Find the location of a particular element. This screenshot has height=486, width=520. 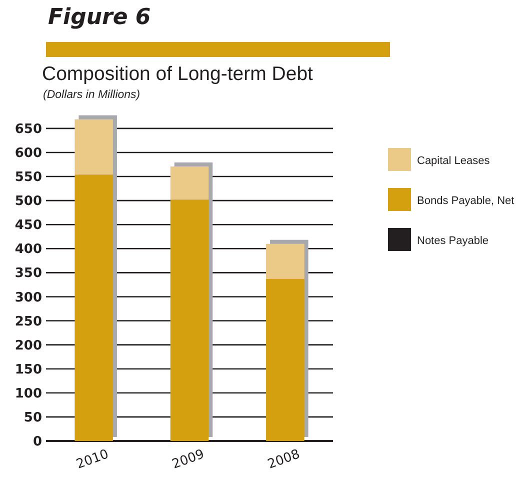

y-tick-label: 0 is located at coordinates (37, 442).